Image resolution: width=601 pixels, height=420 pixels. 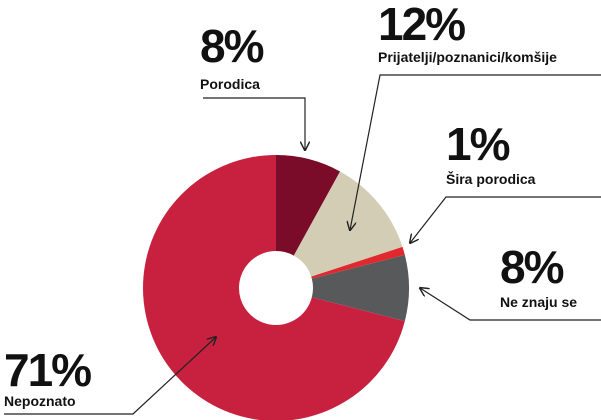 What do you see at coordinates (40, 401) in the screenshot?
I see `category-label: Nepoznato` at bounding box center [40, 401].